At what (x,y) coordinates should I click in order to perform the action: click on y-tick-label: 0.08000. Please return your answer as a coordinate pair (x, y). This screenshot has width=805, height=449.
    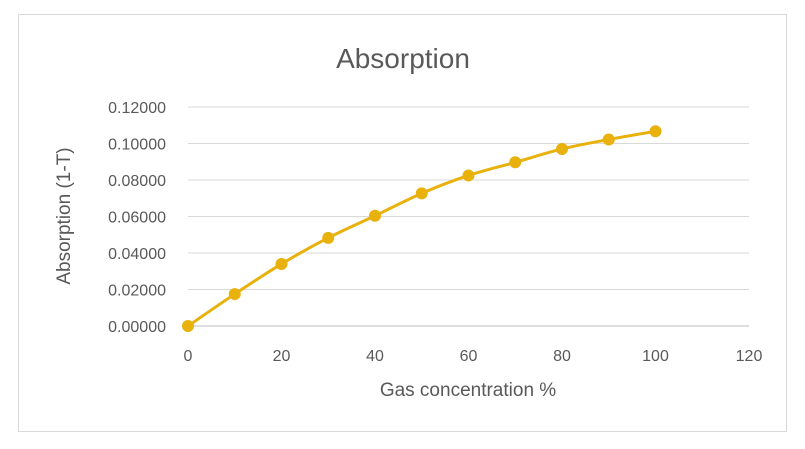
    Looking at the image, I should click on (137, 181).